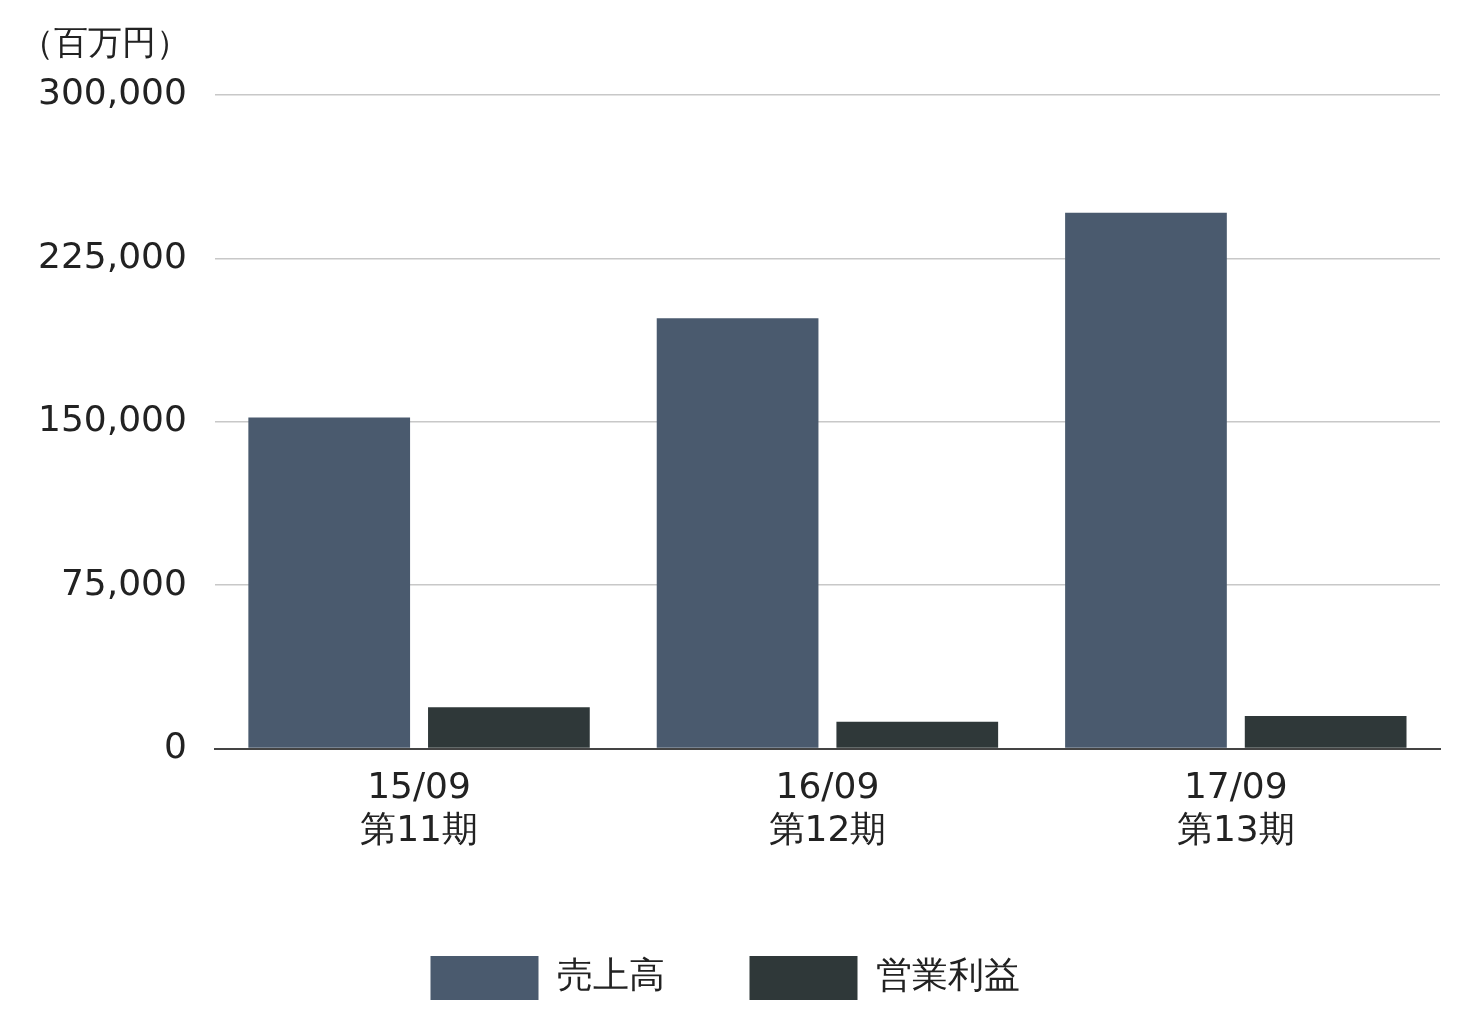 Image resolution: width=1472 pixels, height=1030 pixels. I want to click on y-tick-label: 0, so click(175, 745).